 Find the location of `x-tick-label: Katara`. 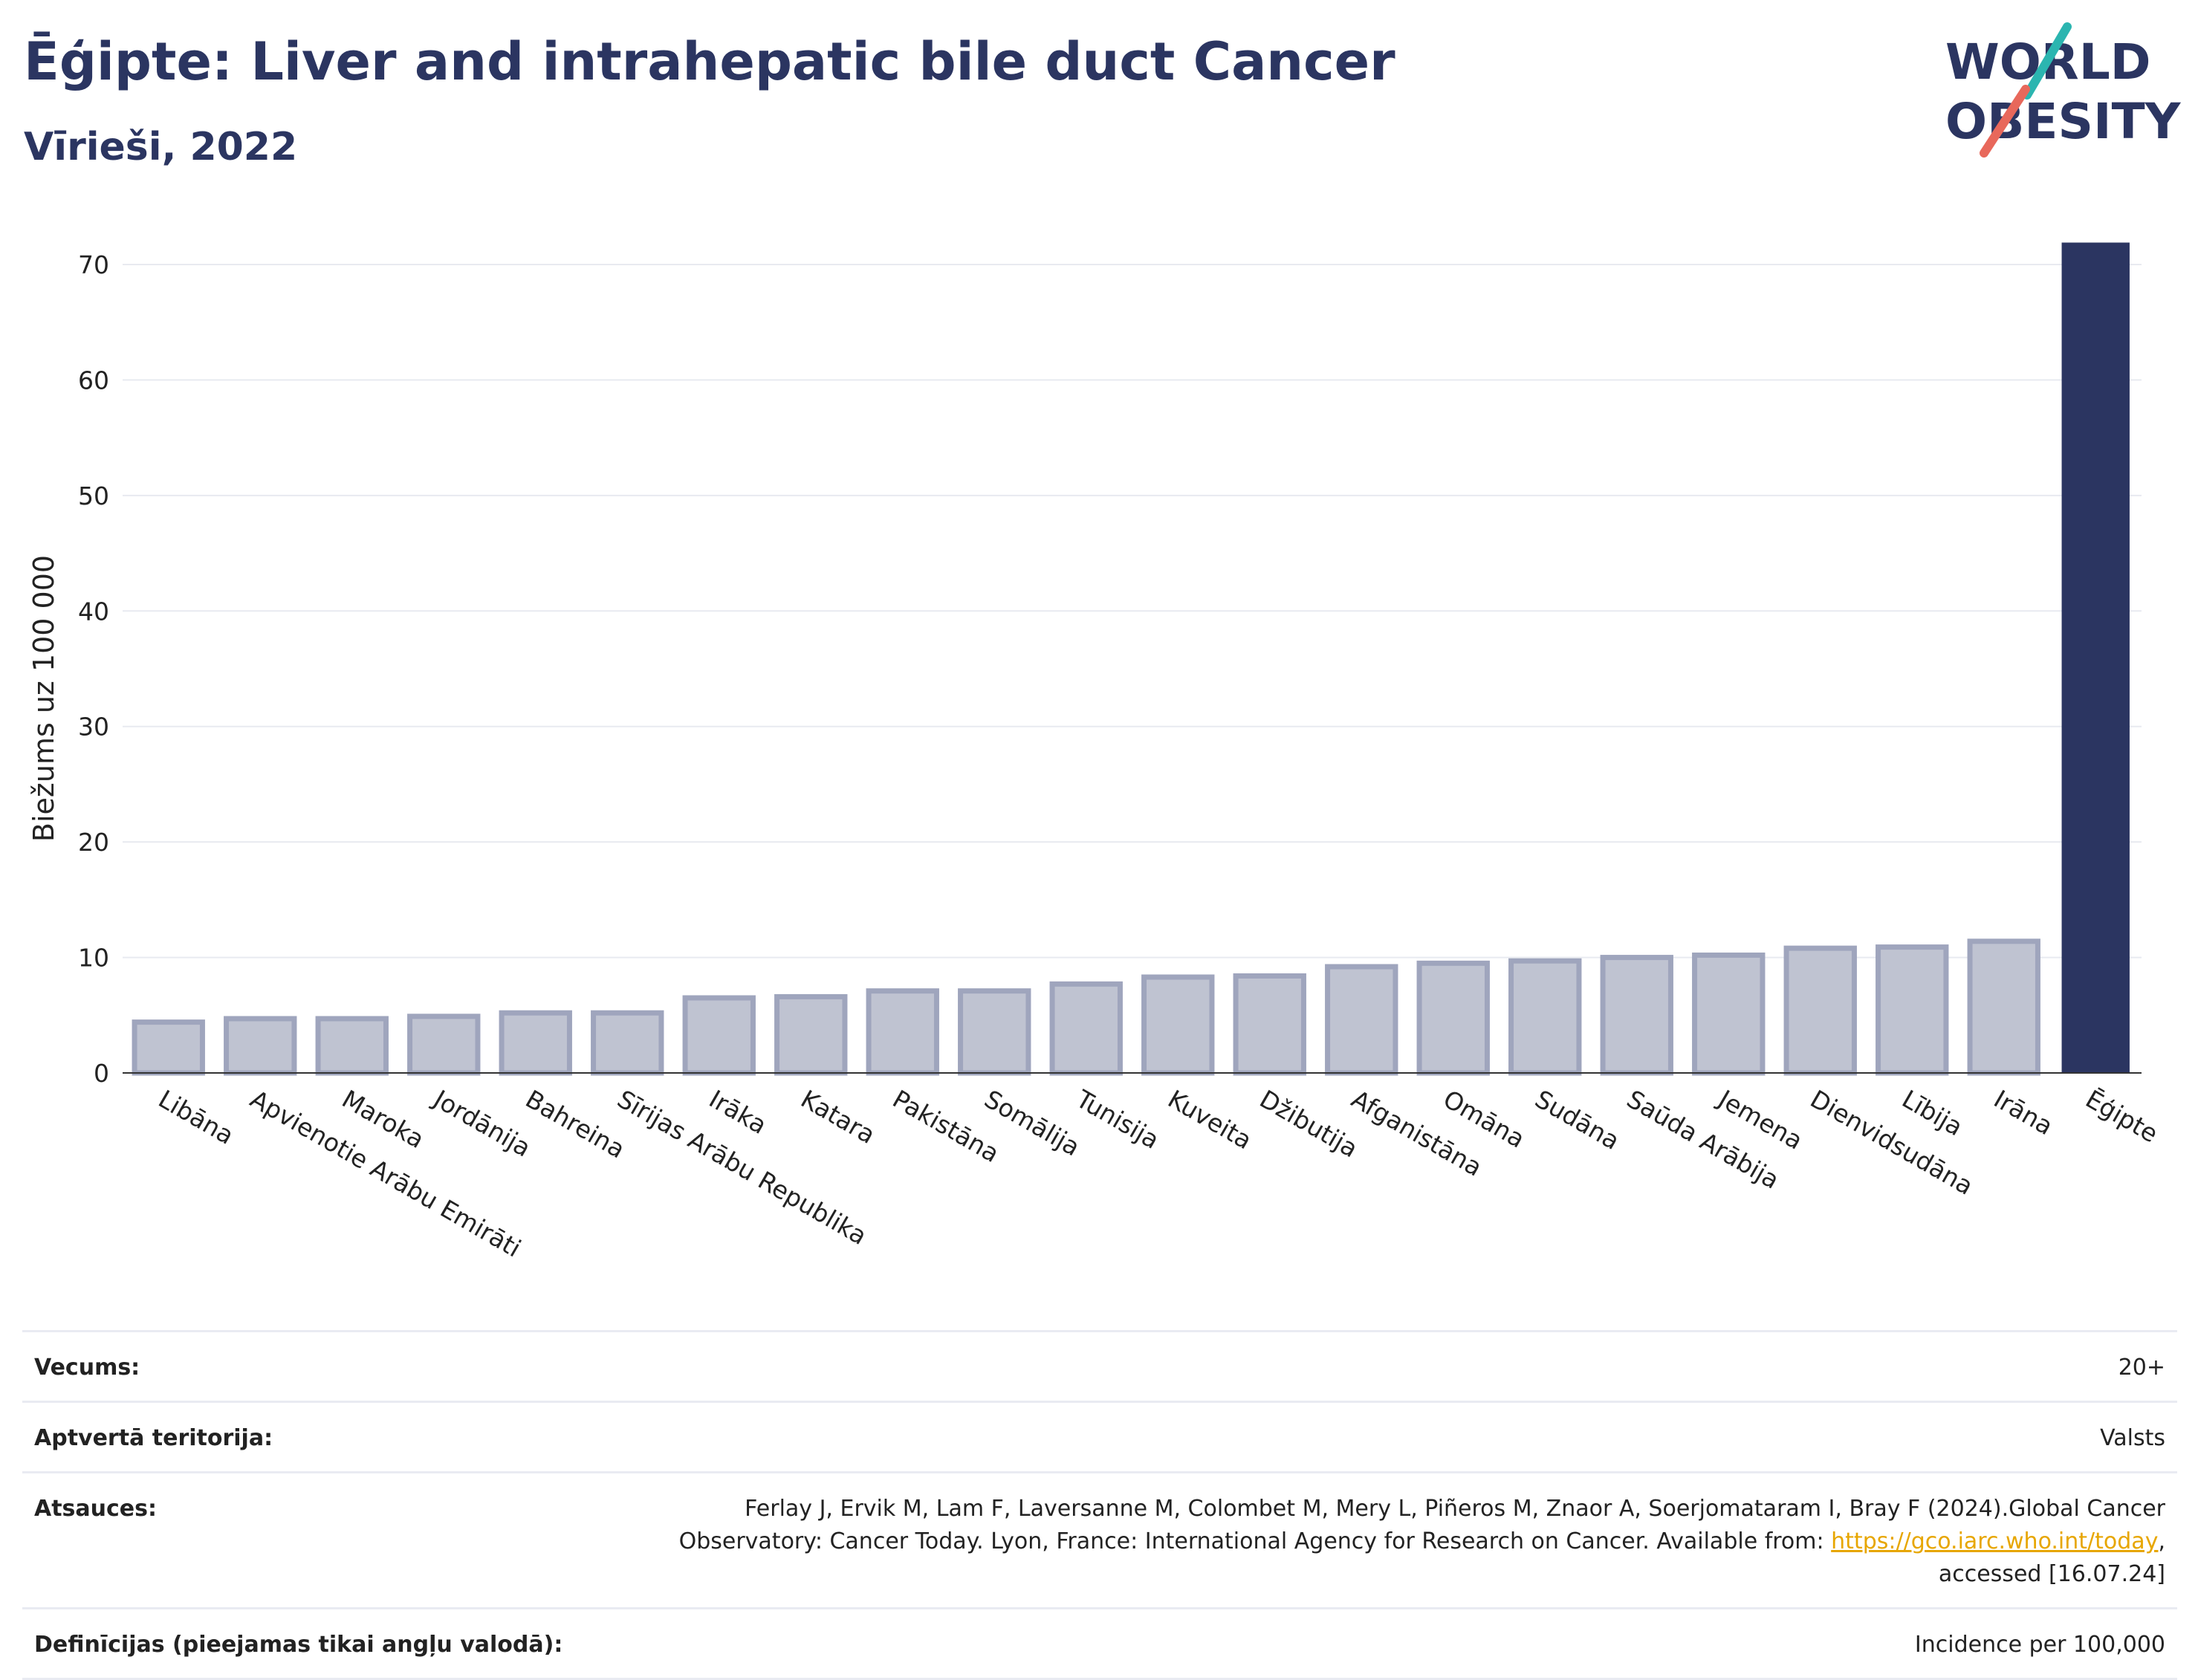

x-tick-label: Katara is located at coordinates (838, 1116).